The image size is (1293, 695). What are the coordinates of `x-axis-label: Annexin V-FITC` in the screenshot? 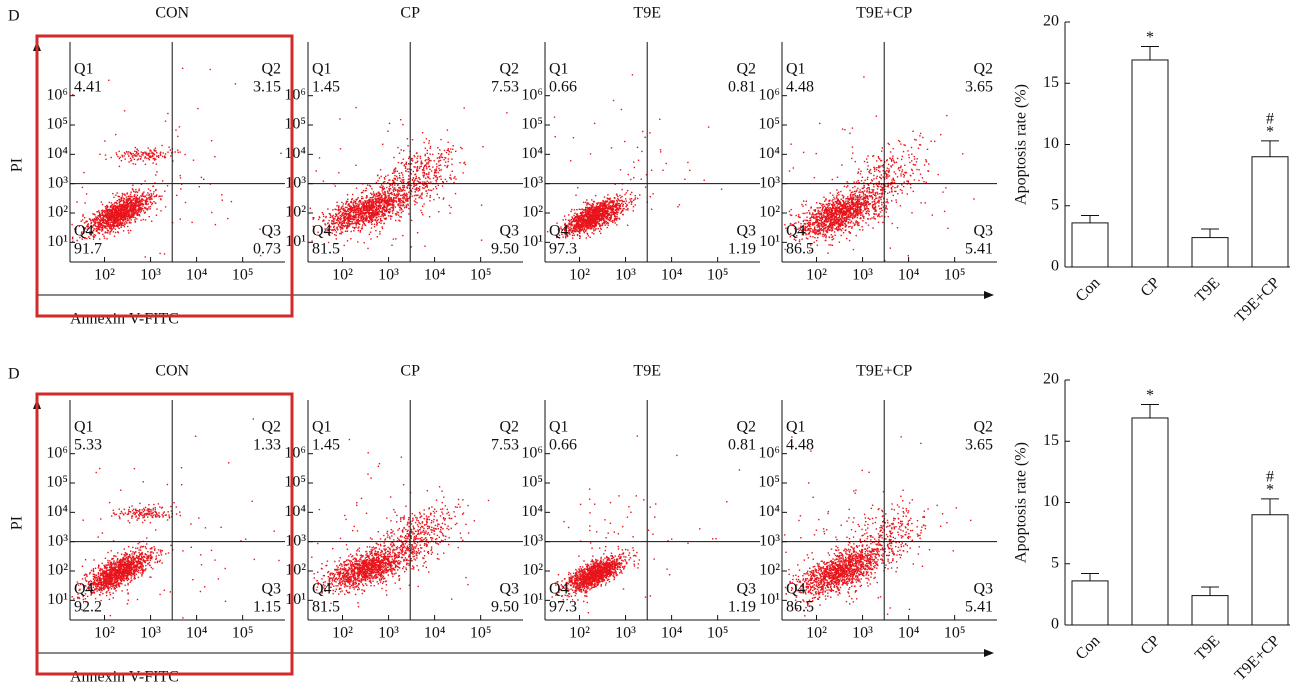 It's located at (124, 319).